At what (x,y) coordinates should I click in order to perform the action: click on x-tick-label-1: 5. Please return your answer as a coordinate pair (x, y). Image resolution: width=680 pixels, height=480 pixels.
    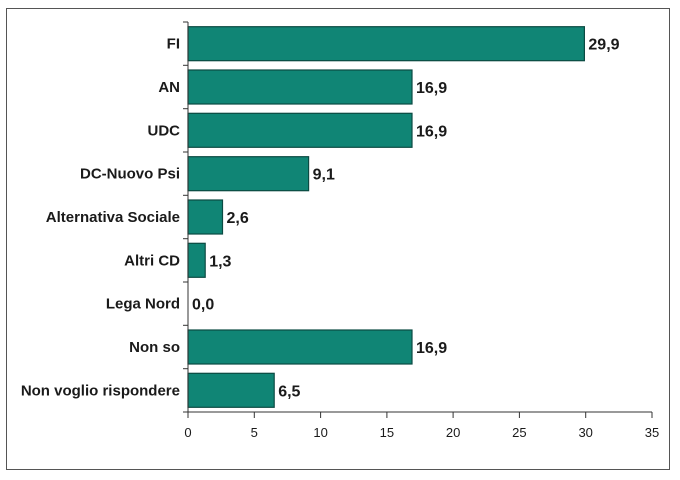
    Looking at the image, I should click on (254, 432).